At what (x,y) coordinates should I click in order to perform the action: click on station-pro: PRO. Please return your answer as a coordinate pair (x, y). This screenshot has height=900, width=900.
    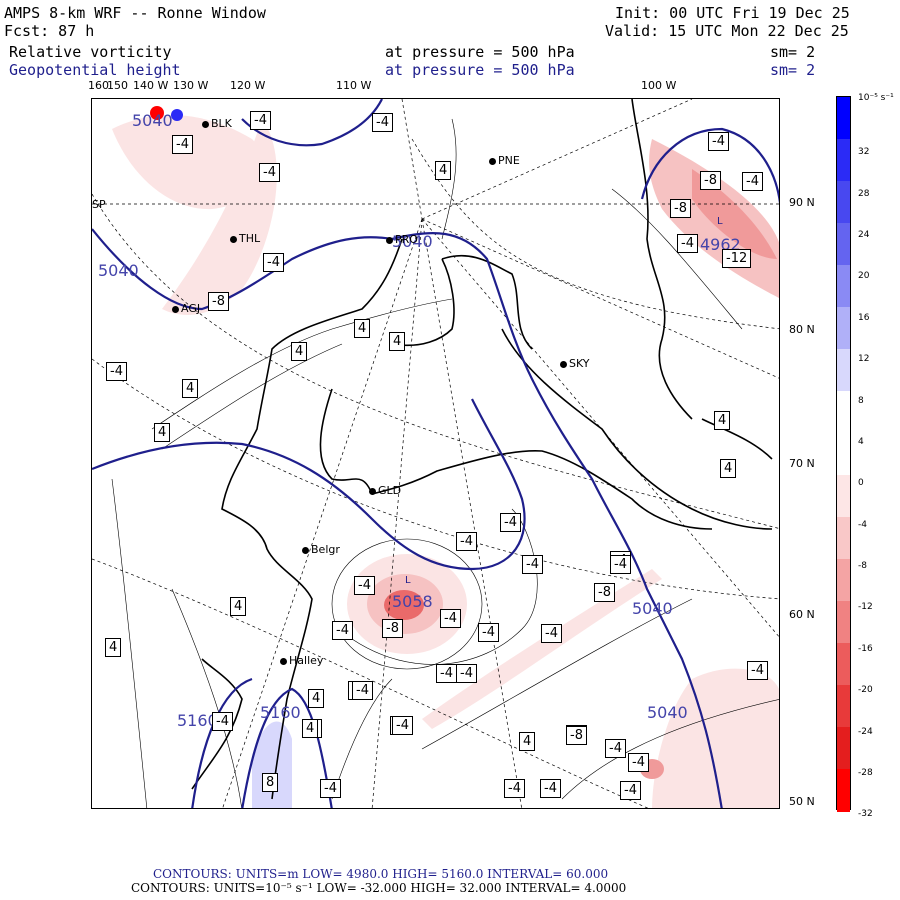
    Looking at the image, I should click on (402, 239).